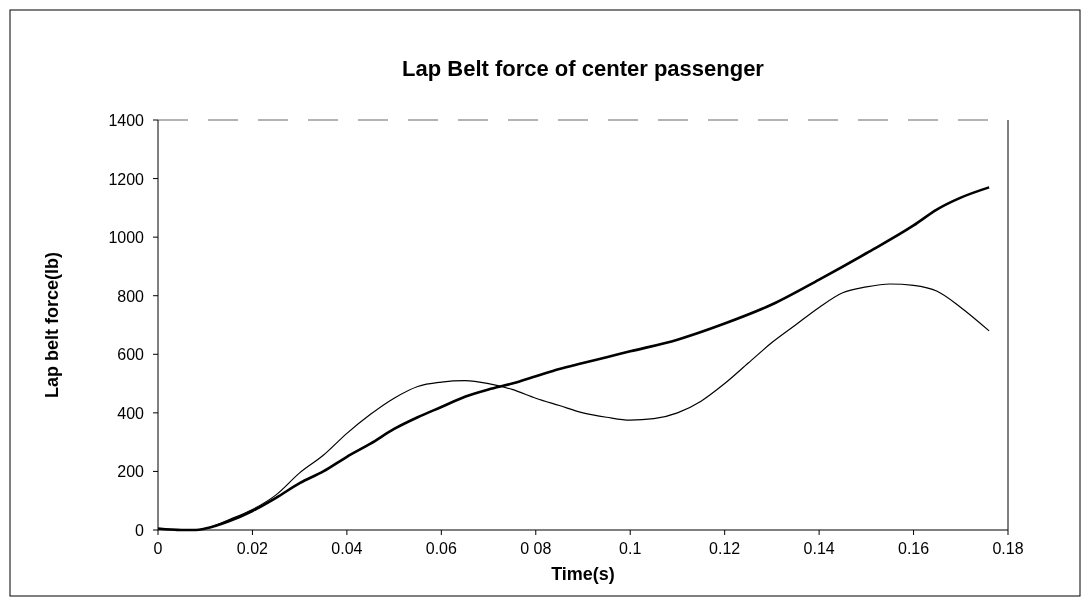 The image size is (1090, 607). What do you see at coordinates (126, 179) in the screenshot?
I see `y-tick-label: 1200` at bounding box center [126, 179].